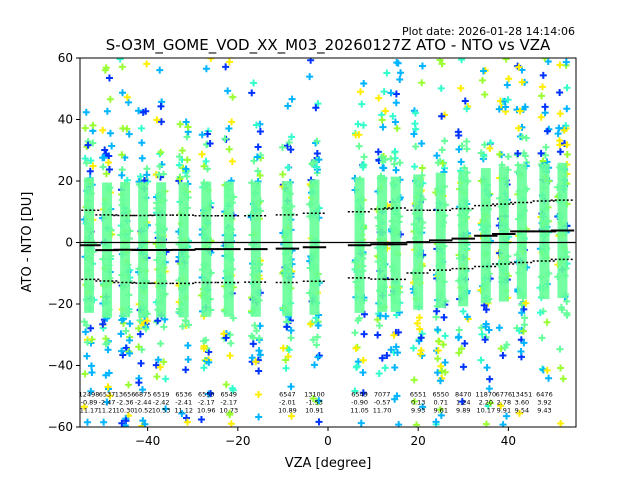 The image size is (640, 480). Describe the element at coordinates (508, 441) in the screenshot. I see `x-tick-label: 40` at that location.